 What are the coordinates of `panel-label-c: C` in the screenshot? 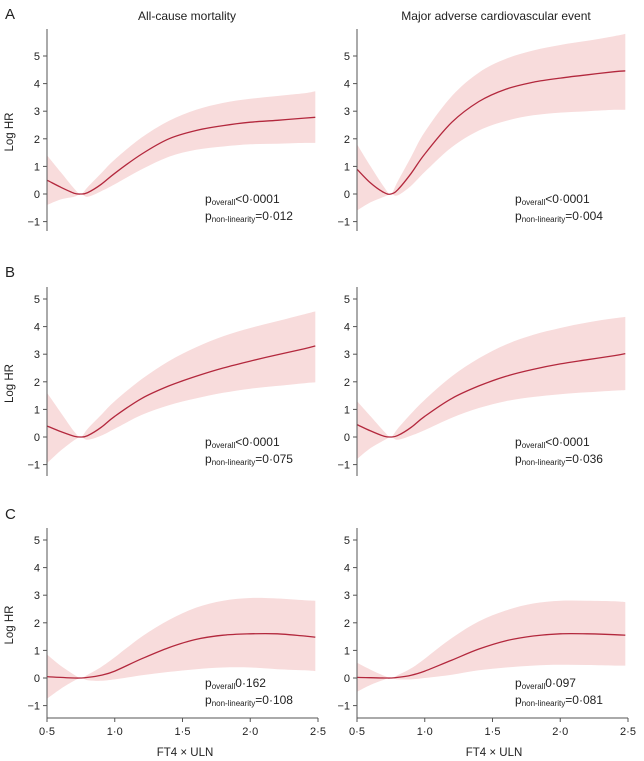 It's located at (10, 514).